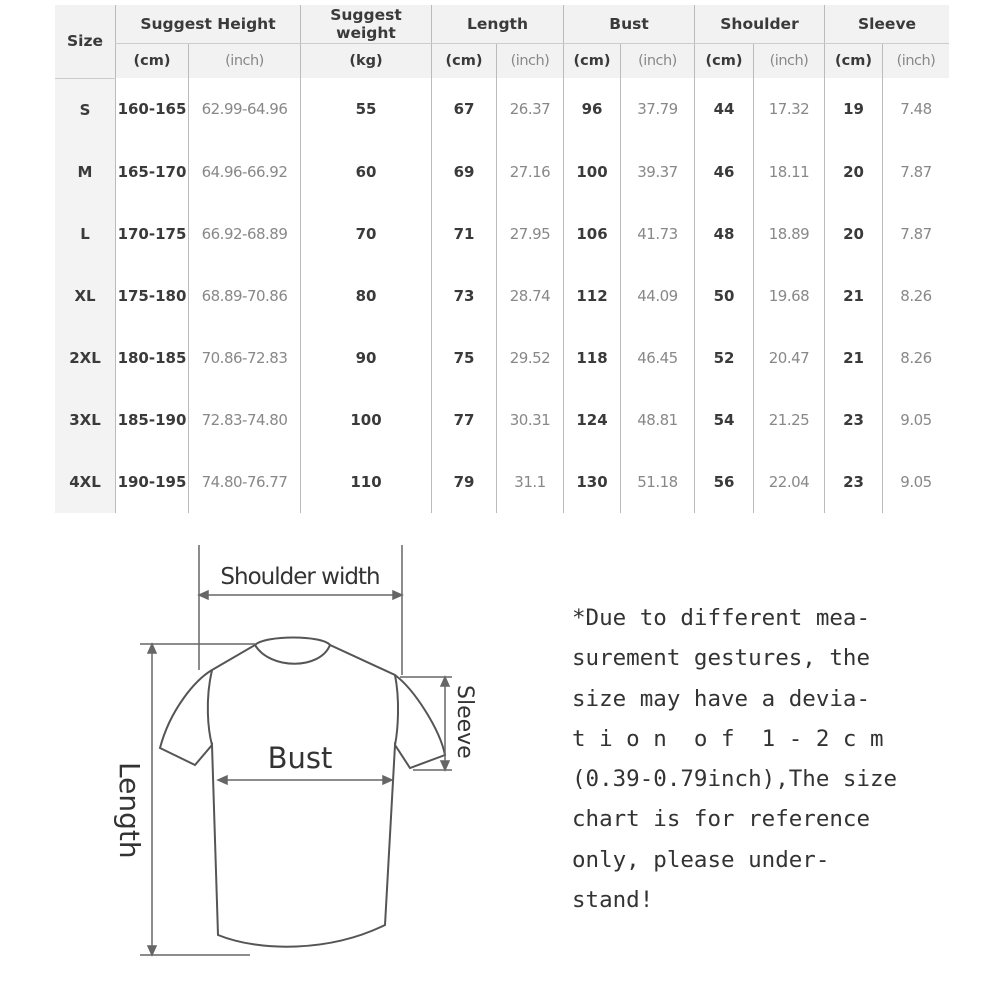 The width and height of the screenshot is (1000, 1000). I want to click on value-cell: 130, so click(592, 481).